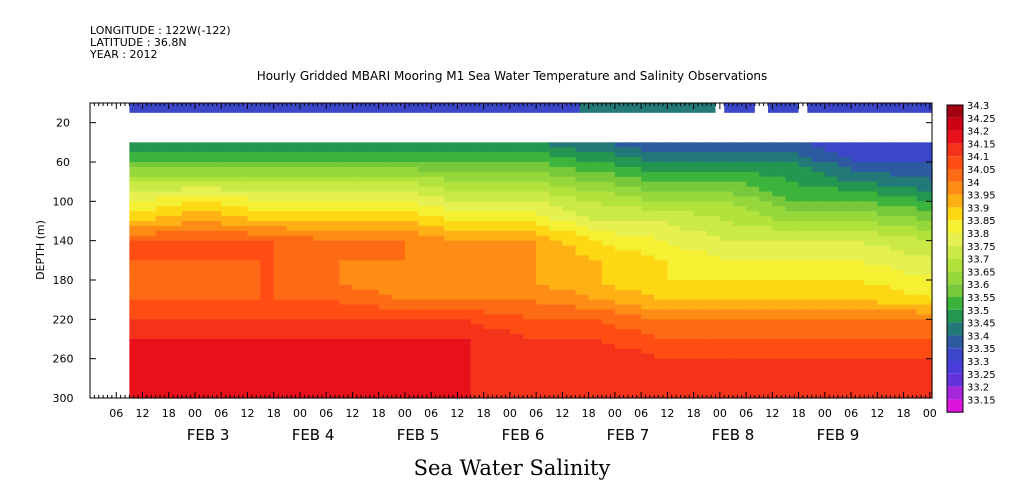 Image resolution: width=1009 pixels, height=504 pixels. I want to click on y-tick-label: 60, so click(63, 162).